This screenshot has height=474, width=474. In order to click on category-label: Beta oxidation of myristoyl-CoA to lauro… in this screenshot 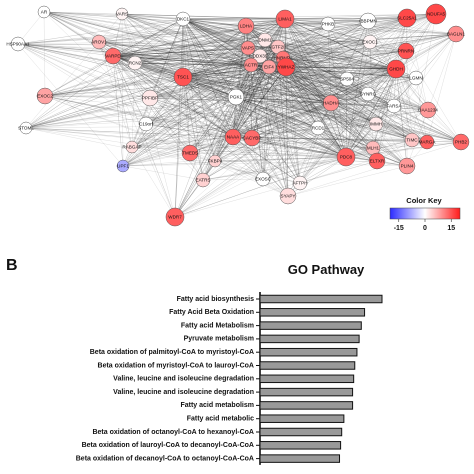, I will do `click(176, 365)`.